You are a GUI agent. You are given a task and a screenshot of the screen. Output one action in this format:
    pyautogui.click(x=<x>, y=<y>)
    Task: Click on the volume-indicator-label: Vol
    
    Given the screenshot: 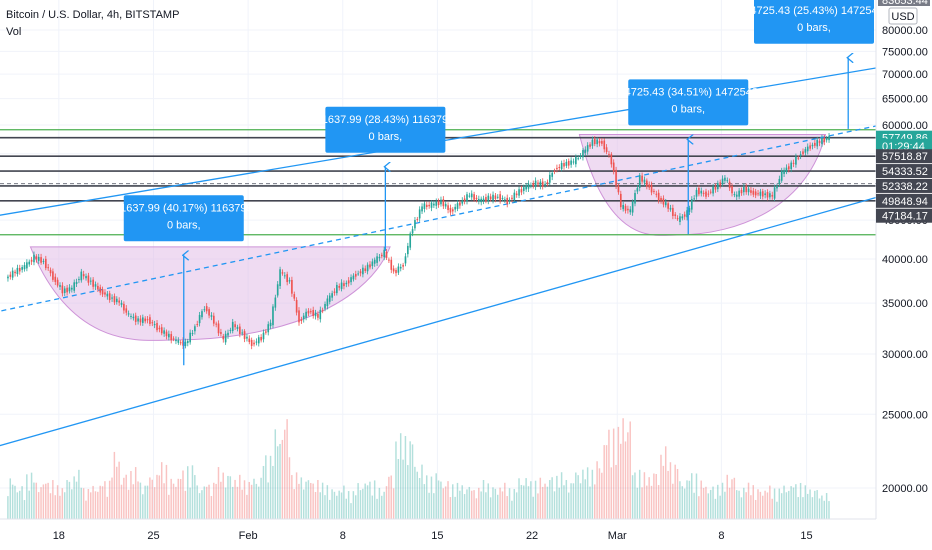 What is the action you would take?
    pyautogui.click(x=14, y=32)
    